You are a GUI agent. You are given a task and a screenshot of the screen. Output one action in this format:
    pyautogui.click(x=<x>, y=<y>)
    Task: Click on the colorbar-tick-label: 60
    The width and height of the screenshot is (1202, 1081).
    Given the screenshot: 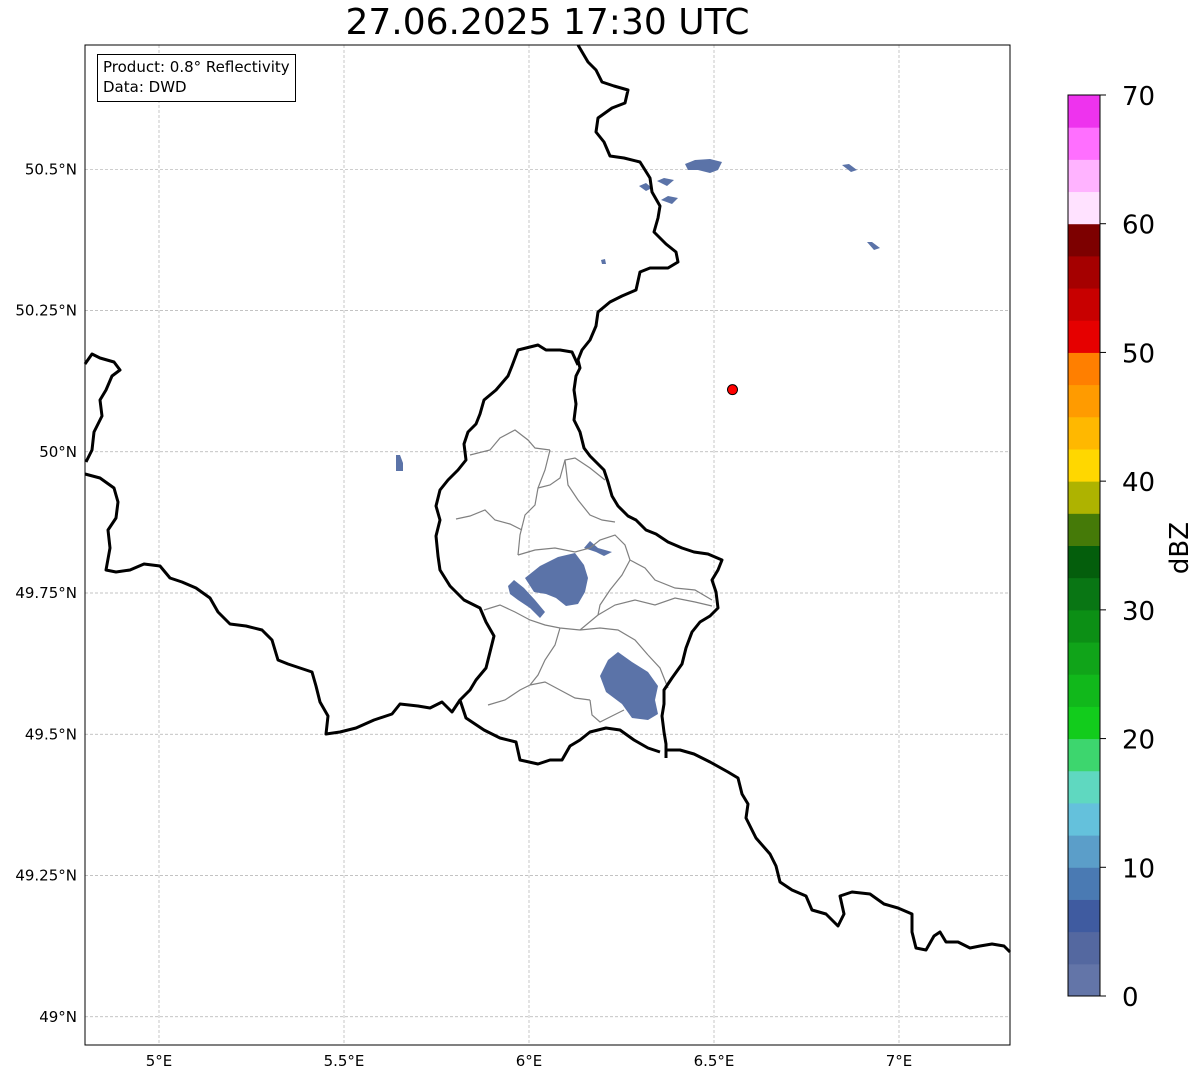 What is the action you would take?
    pyautogui.click(x=1138, y=226)
    